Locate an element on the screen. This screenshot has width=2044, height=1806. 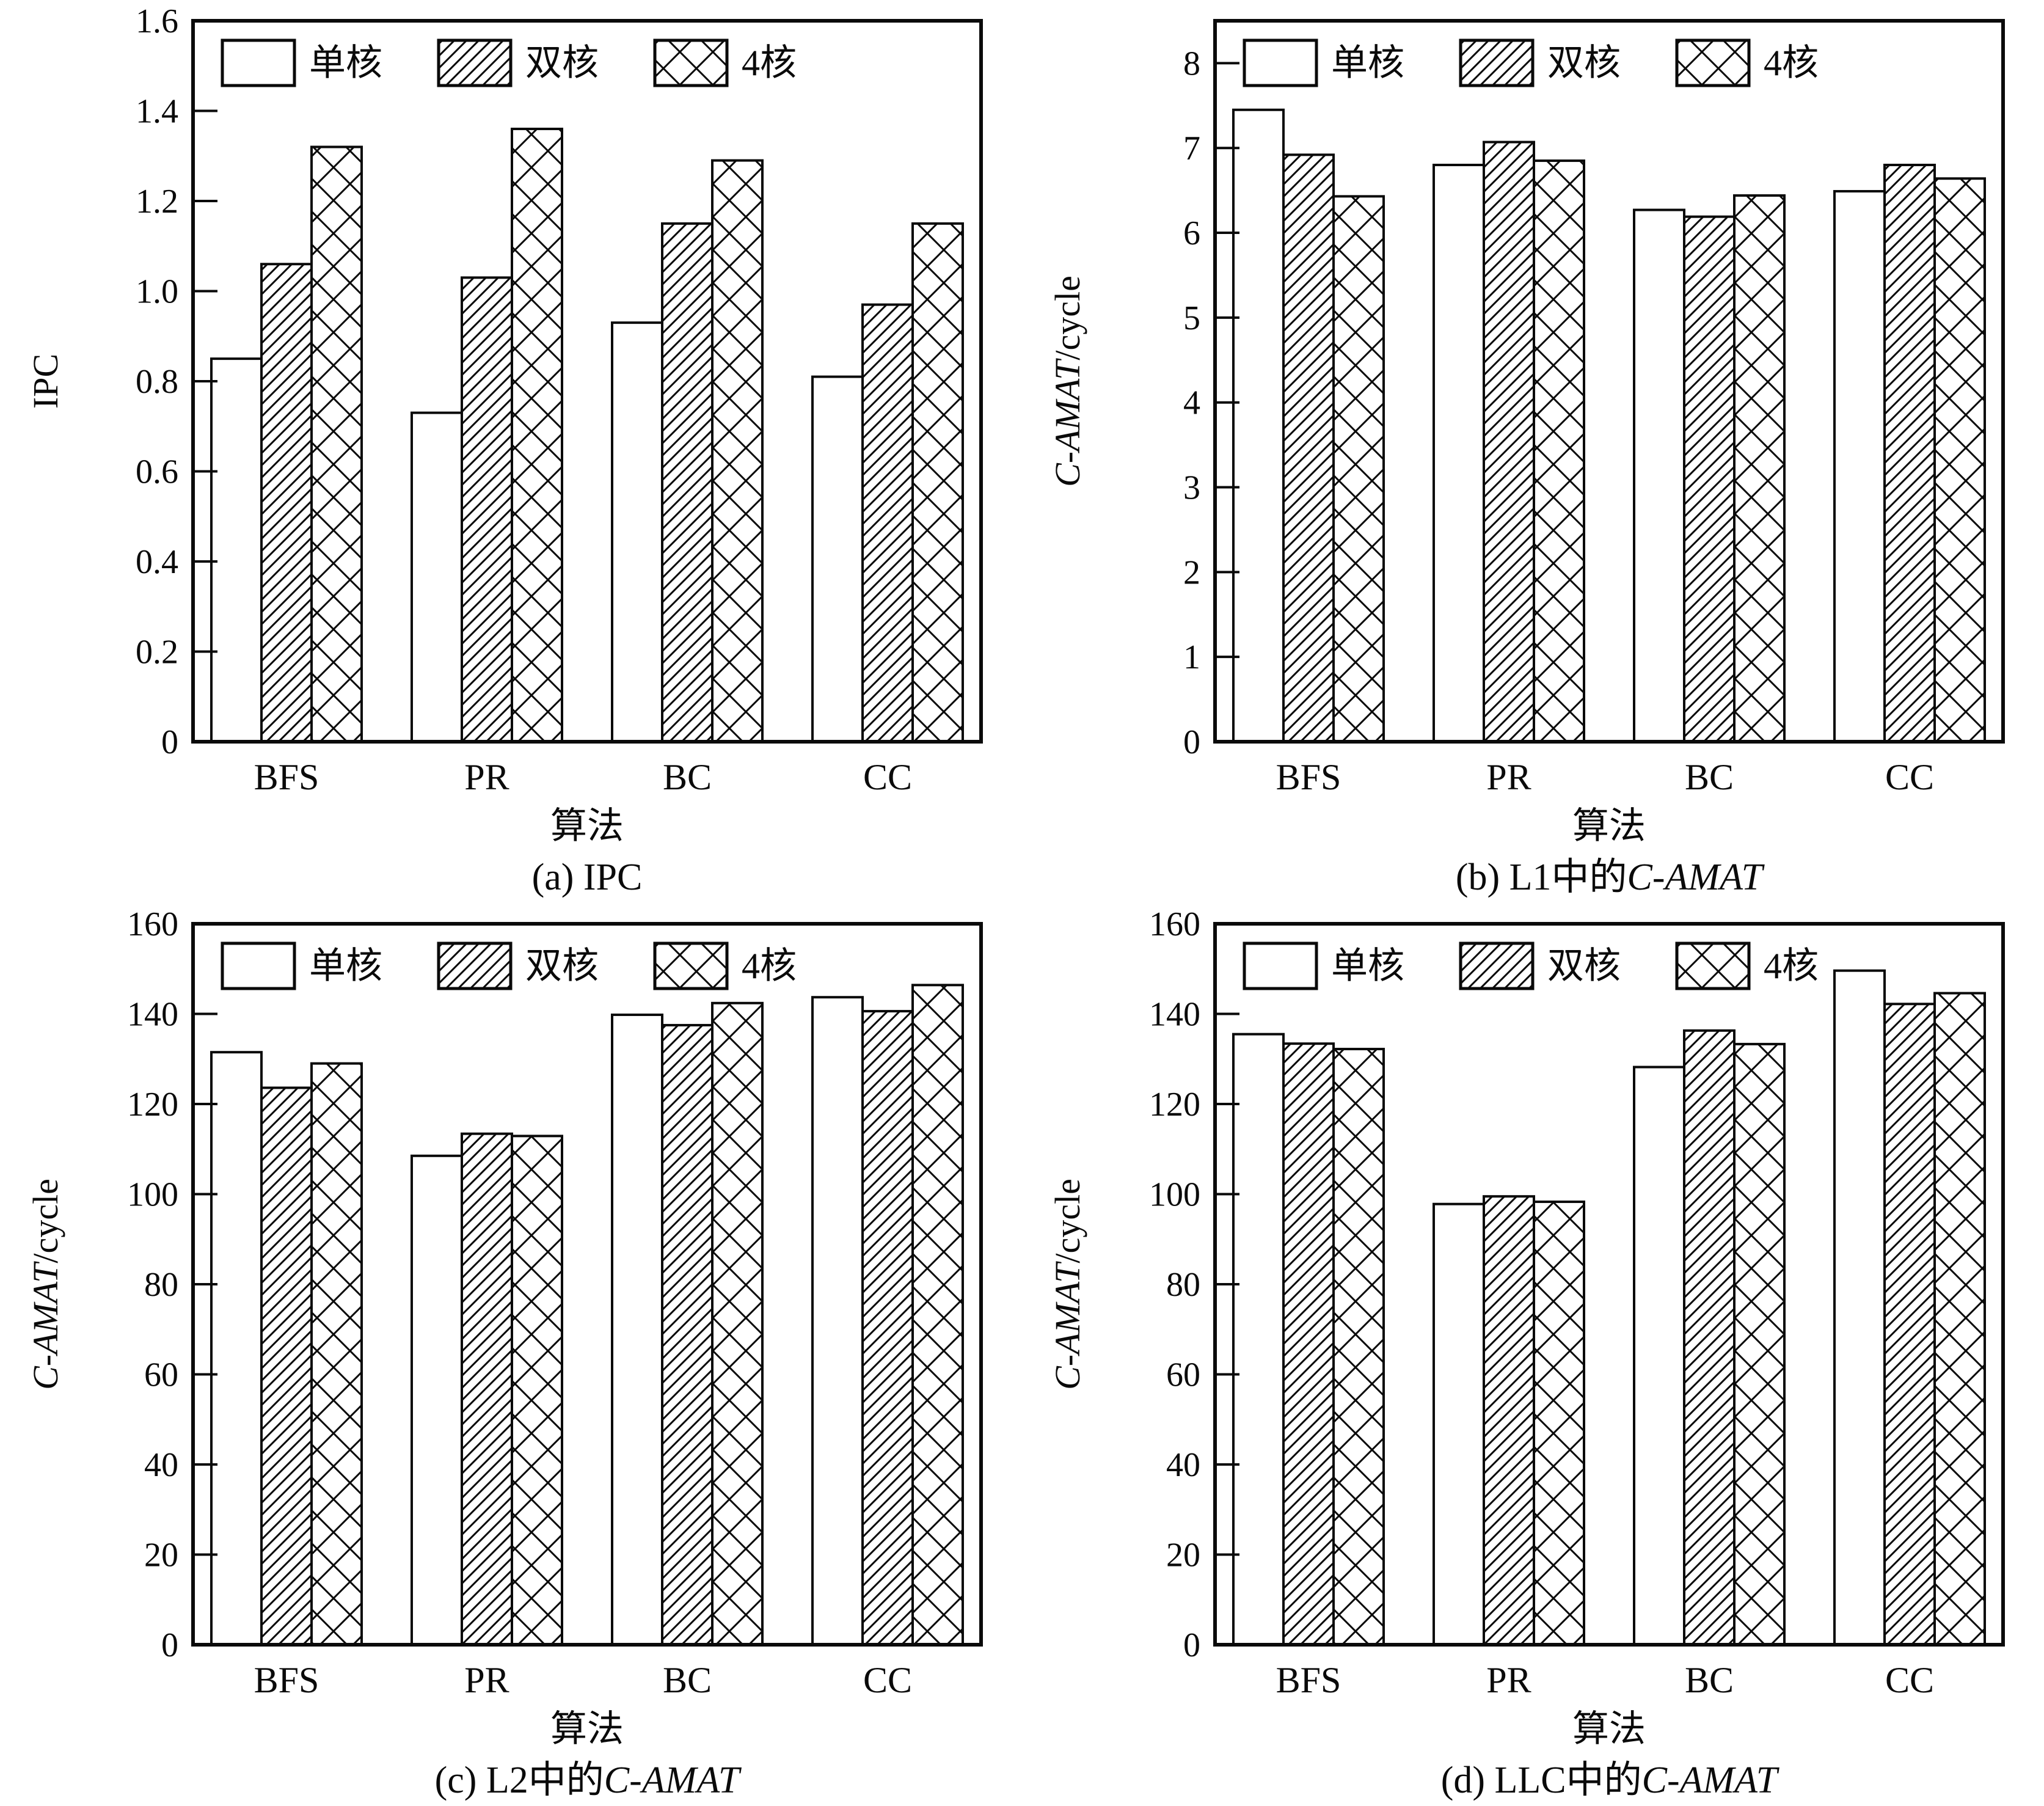
y-tick-label: 80 is located at coordinates (1183, 1285).